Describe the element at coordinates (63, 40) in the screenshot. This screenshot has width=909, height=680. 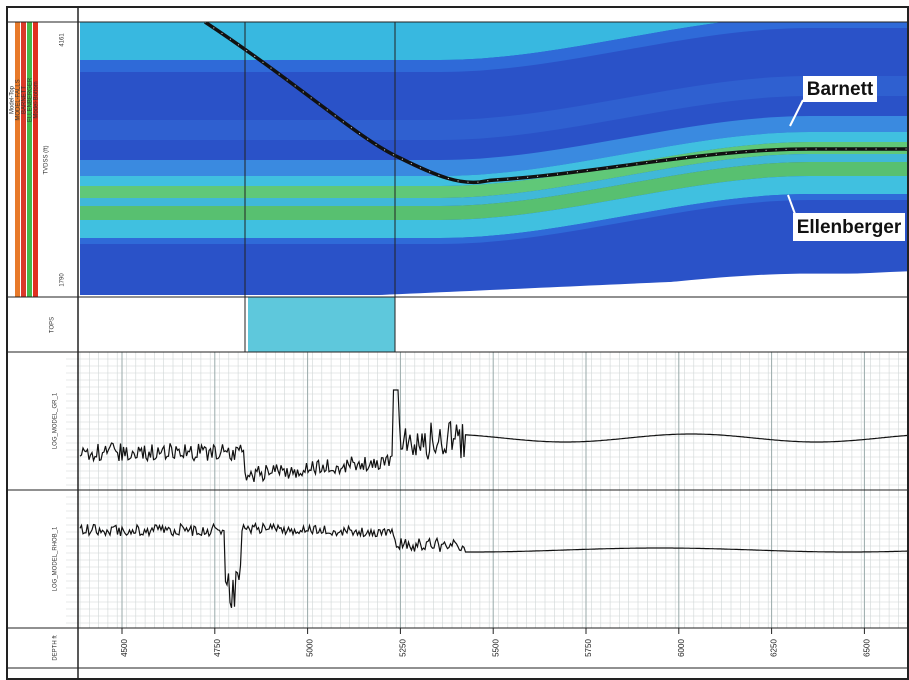
I see `axis-value: 4161` at that location.